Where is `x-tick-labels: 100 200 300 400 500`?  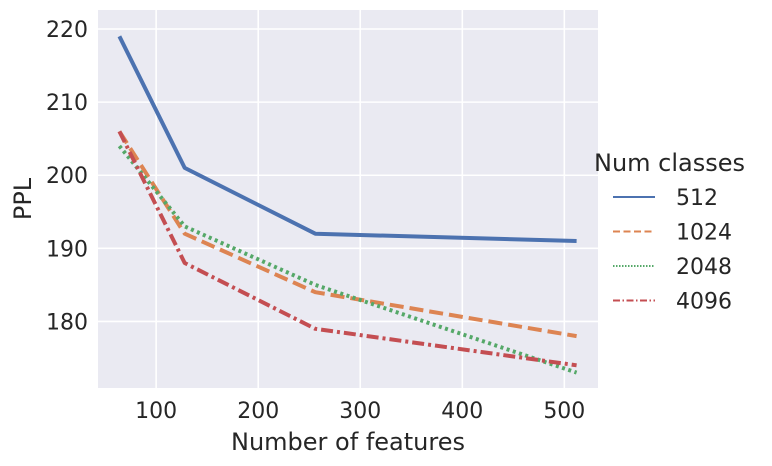 x-tick-labels: 100 200 300 400 500 is located at coordinates (360, 411).